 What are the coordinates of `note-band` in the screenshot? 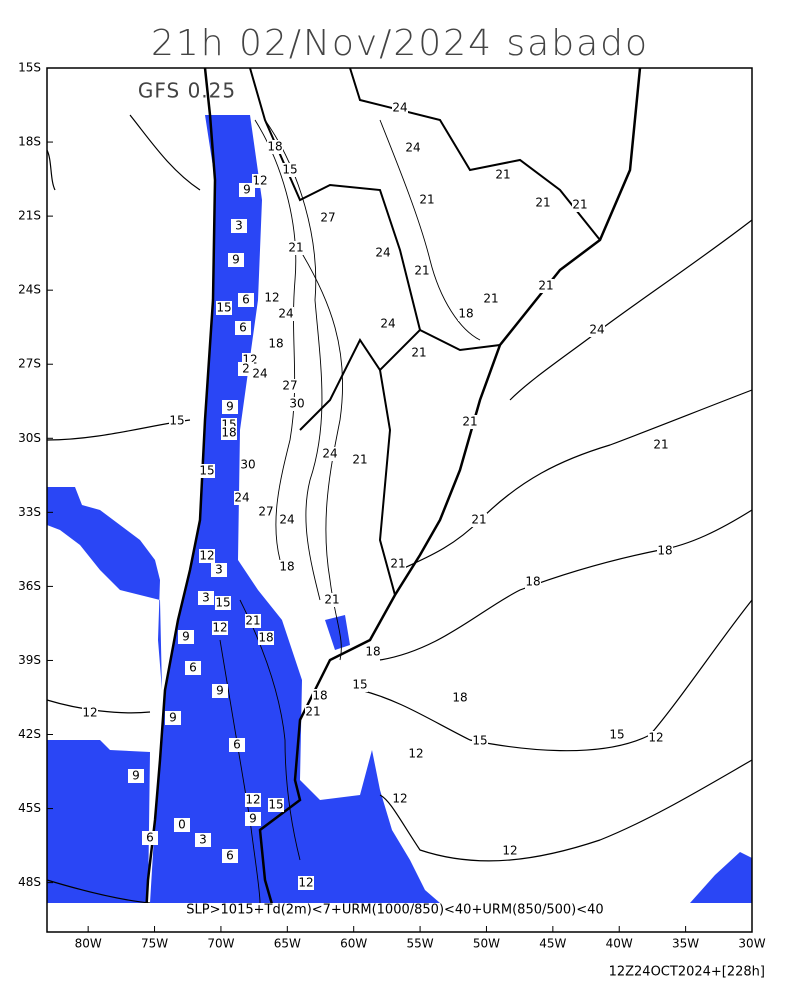 It's located at (399, 917).